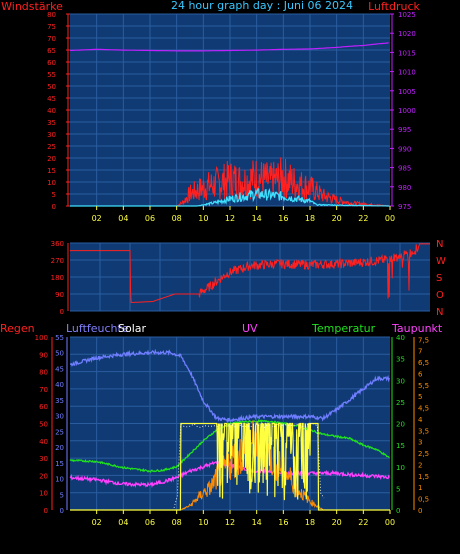  What do you see at coordinates (407, 34) in the screenshot?
I see `tick-label: 1020` at bounding box center [407, 34].